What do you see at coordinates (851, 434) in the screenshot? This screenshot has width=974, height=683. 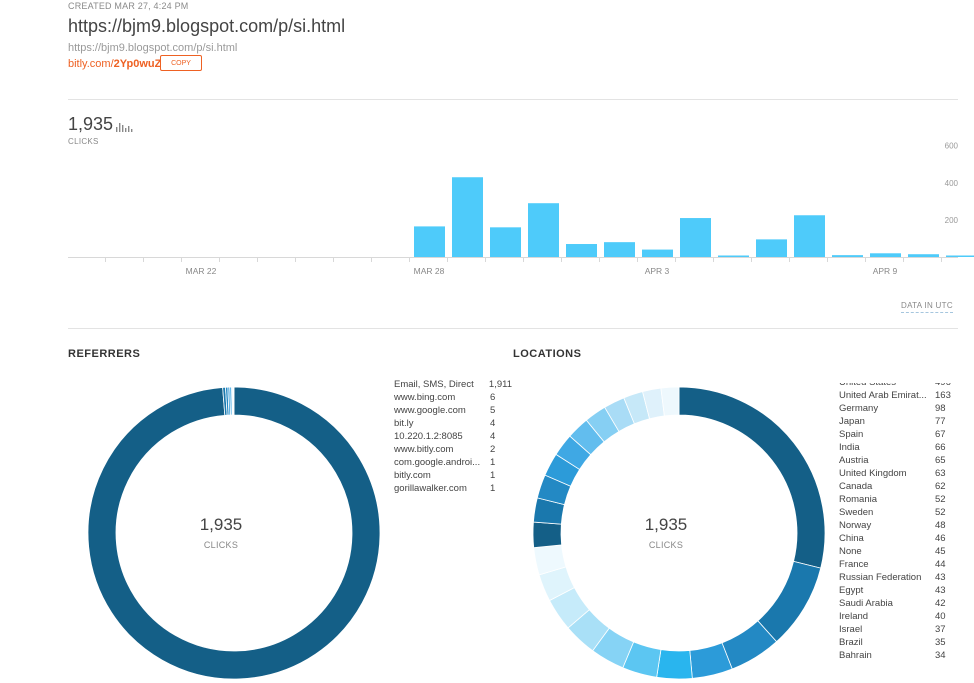 I see `location-legend-name: Spain` at bounding box center [851, 434].